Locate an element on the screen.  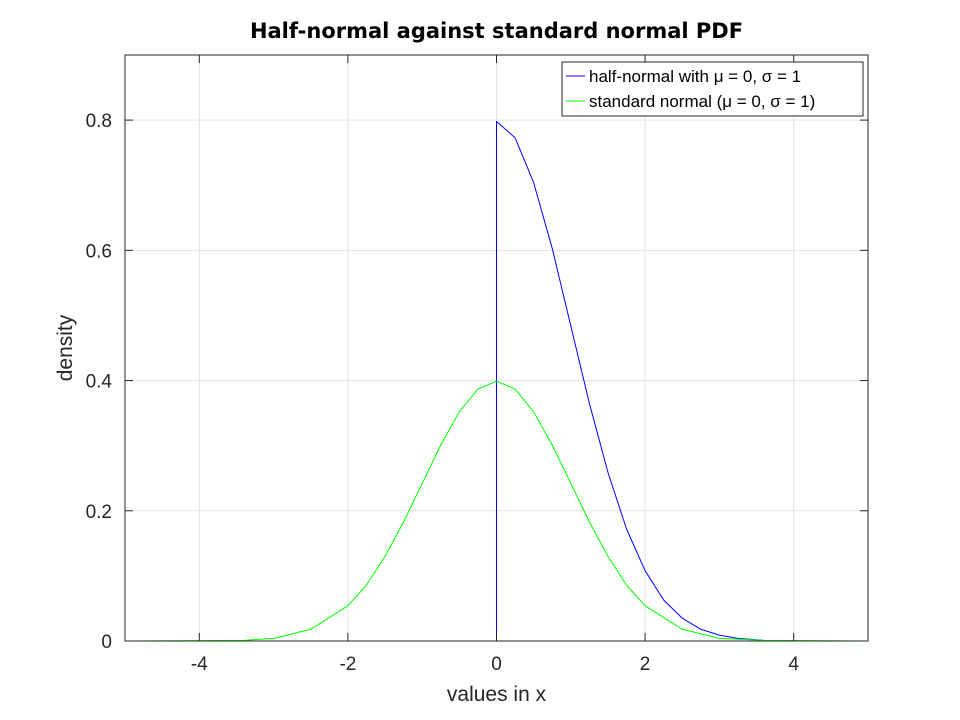
y-tick-label: 0.6 is located at coordinates (99, 251).